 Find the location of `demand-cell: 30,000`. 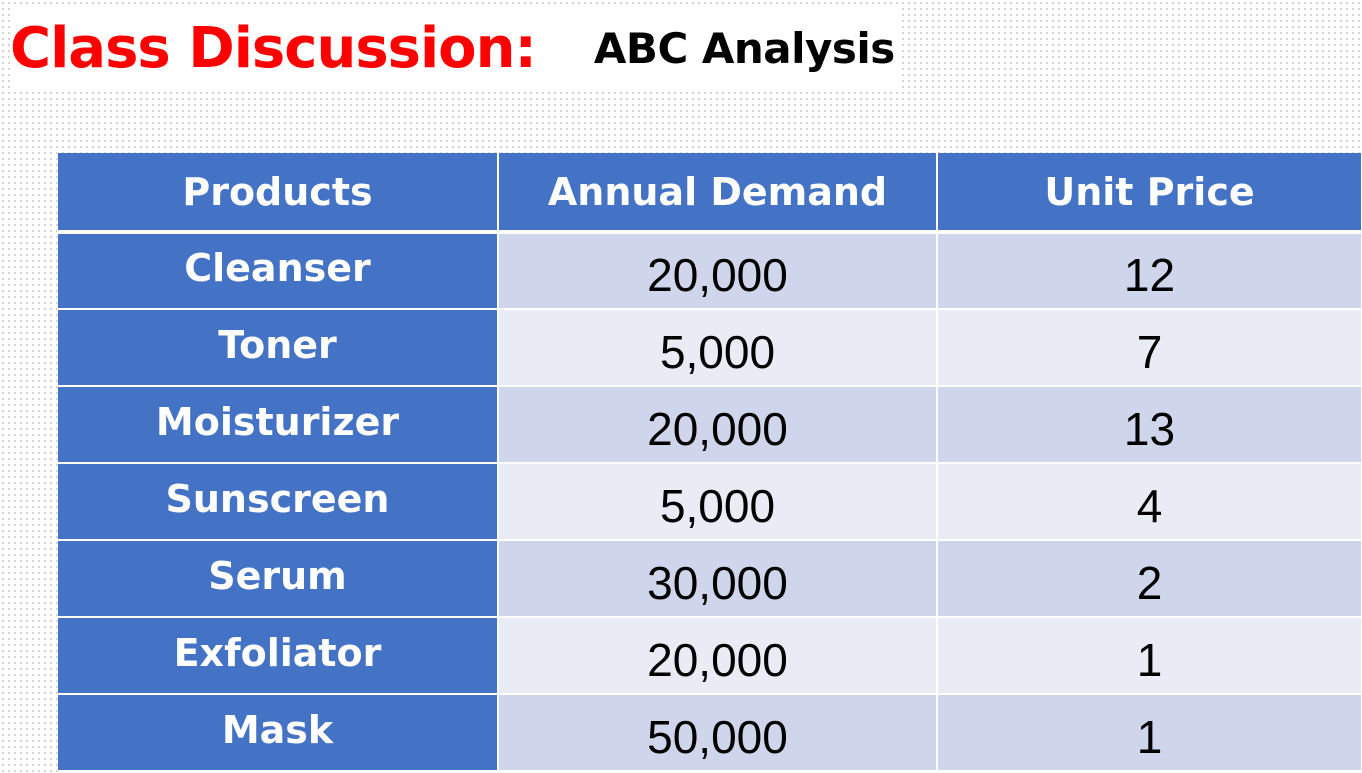

demand-cell: 30,000 is located at coordinates (718, 579).